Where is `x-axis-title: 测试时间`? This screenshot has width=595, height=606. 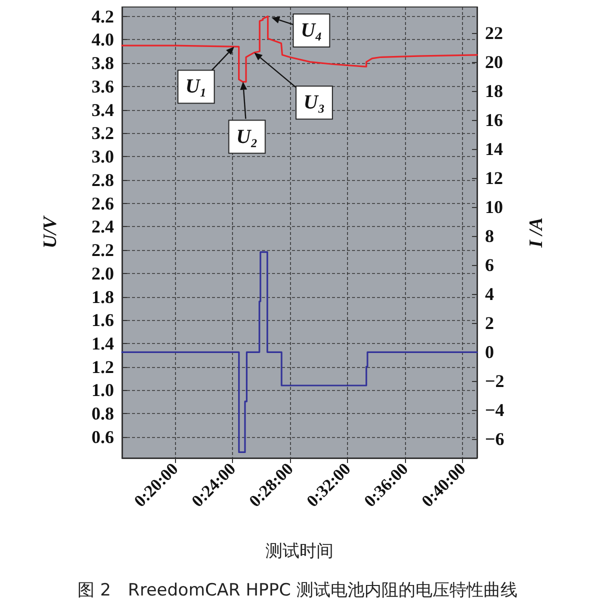 x-axis-title: 测试时间 is located at coordinates (300, 552).